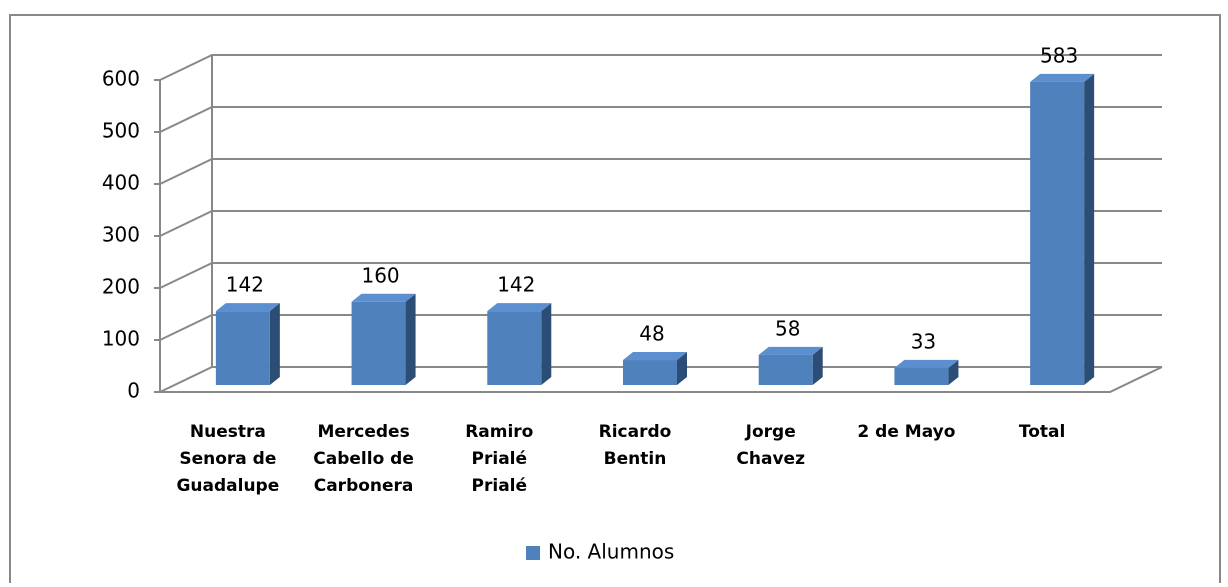  Describe the element at coordinates (923, 341) in the screenshot. I see `value-label: 33` at that location.